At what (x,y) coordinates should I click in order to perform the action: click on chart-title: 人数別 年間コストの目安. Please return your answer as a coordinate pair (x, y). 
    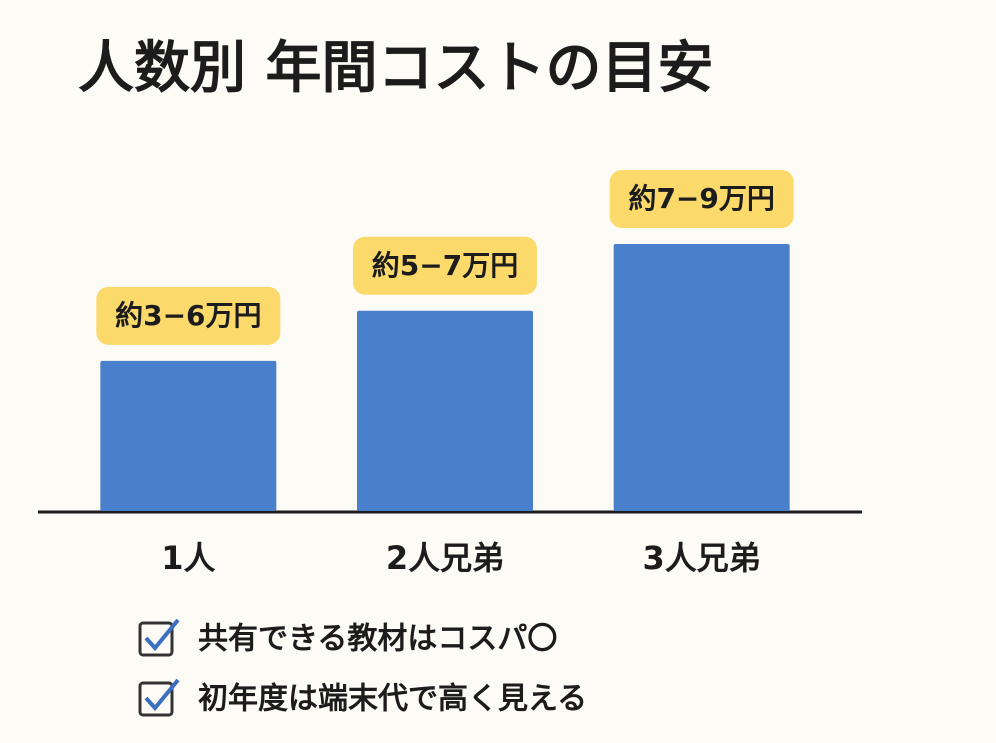
    Looking at the image, I should click on (396, 68).